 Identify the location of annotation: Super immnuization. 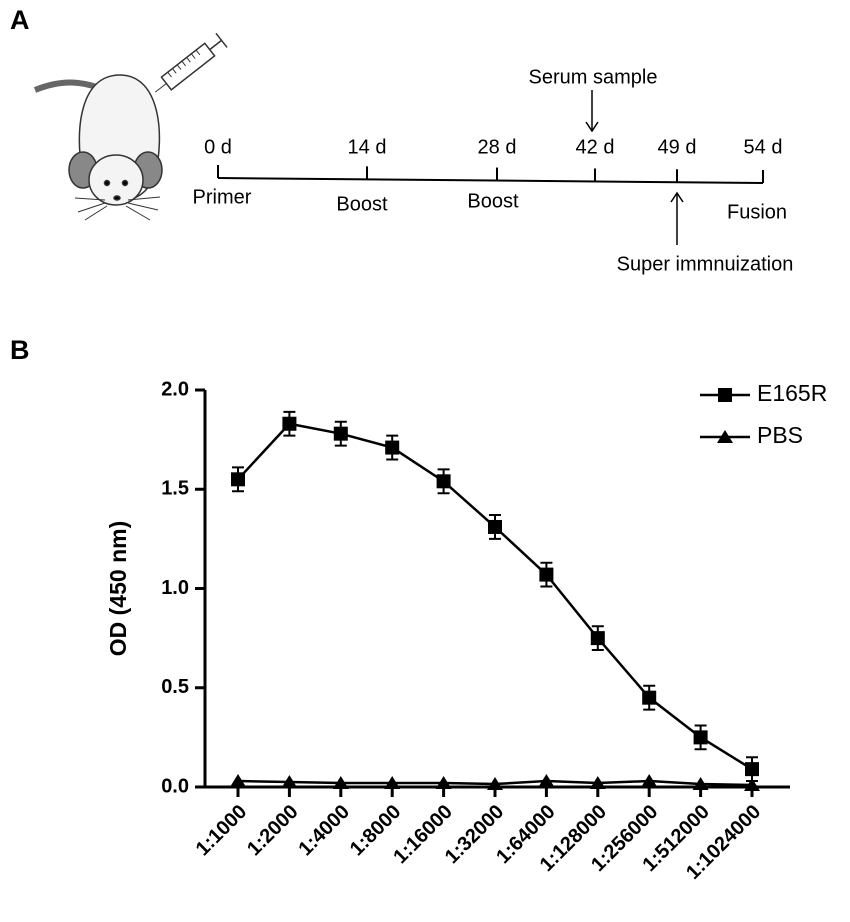
(705, 264).